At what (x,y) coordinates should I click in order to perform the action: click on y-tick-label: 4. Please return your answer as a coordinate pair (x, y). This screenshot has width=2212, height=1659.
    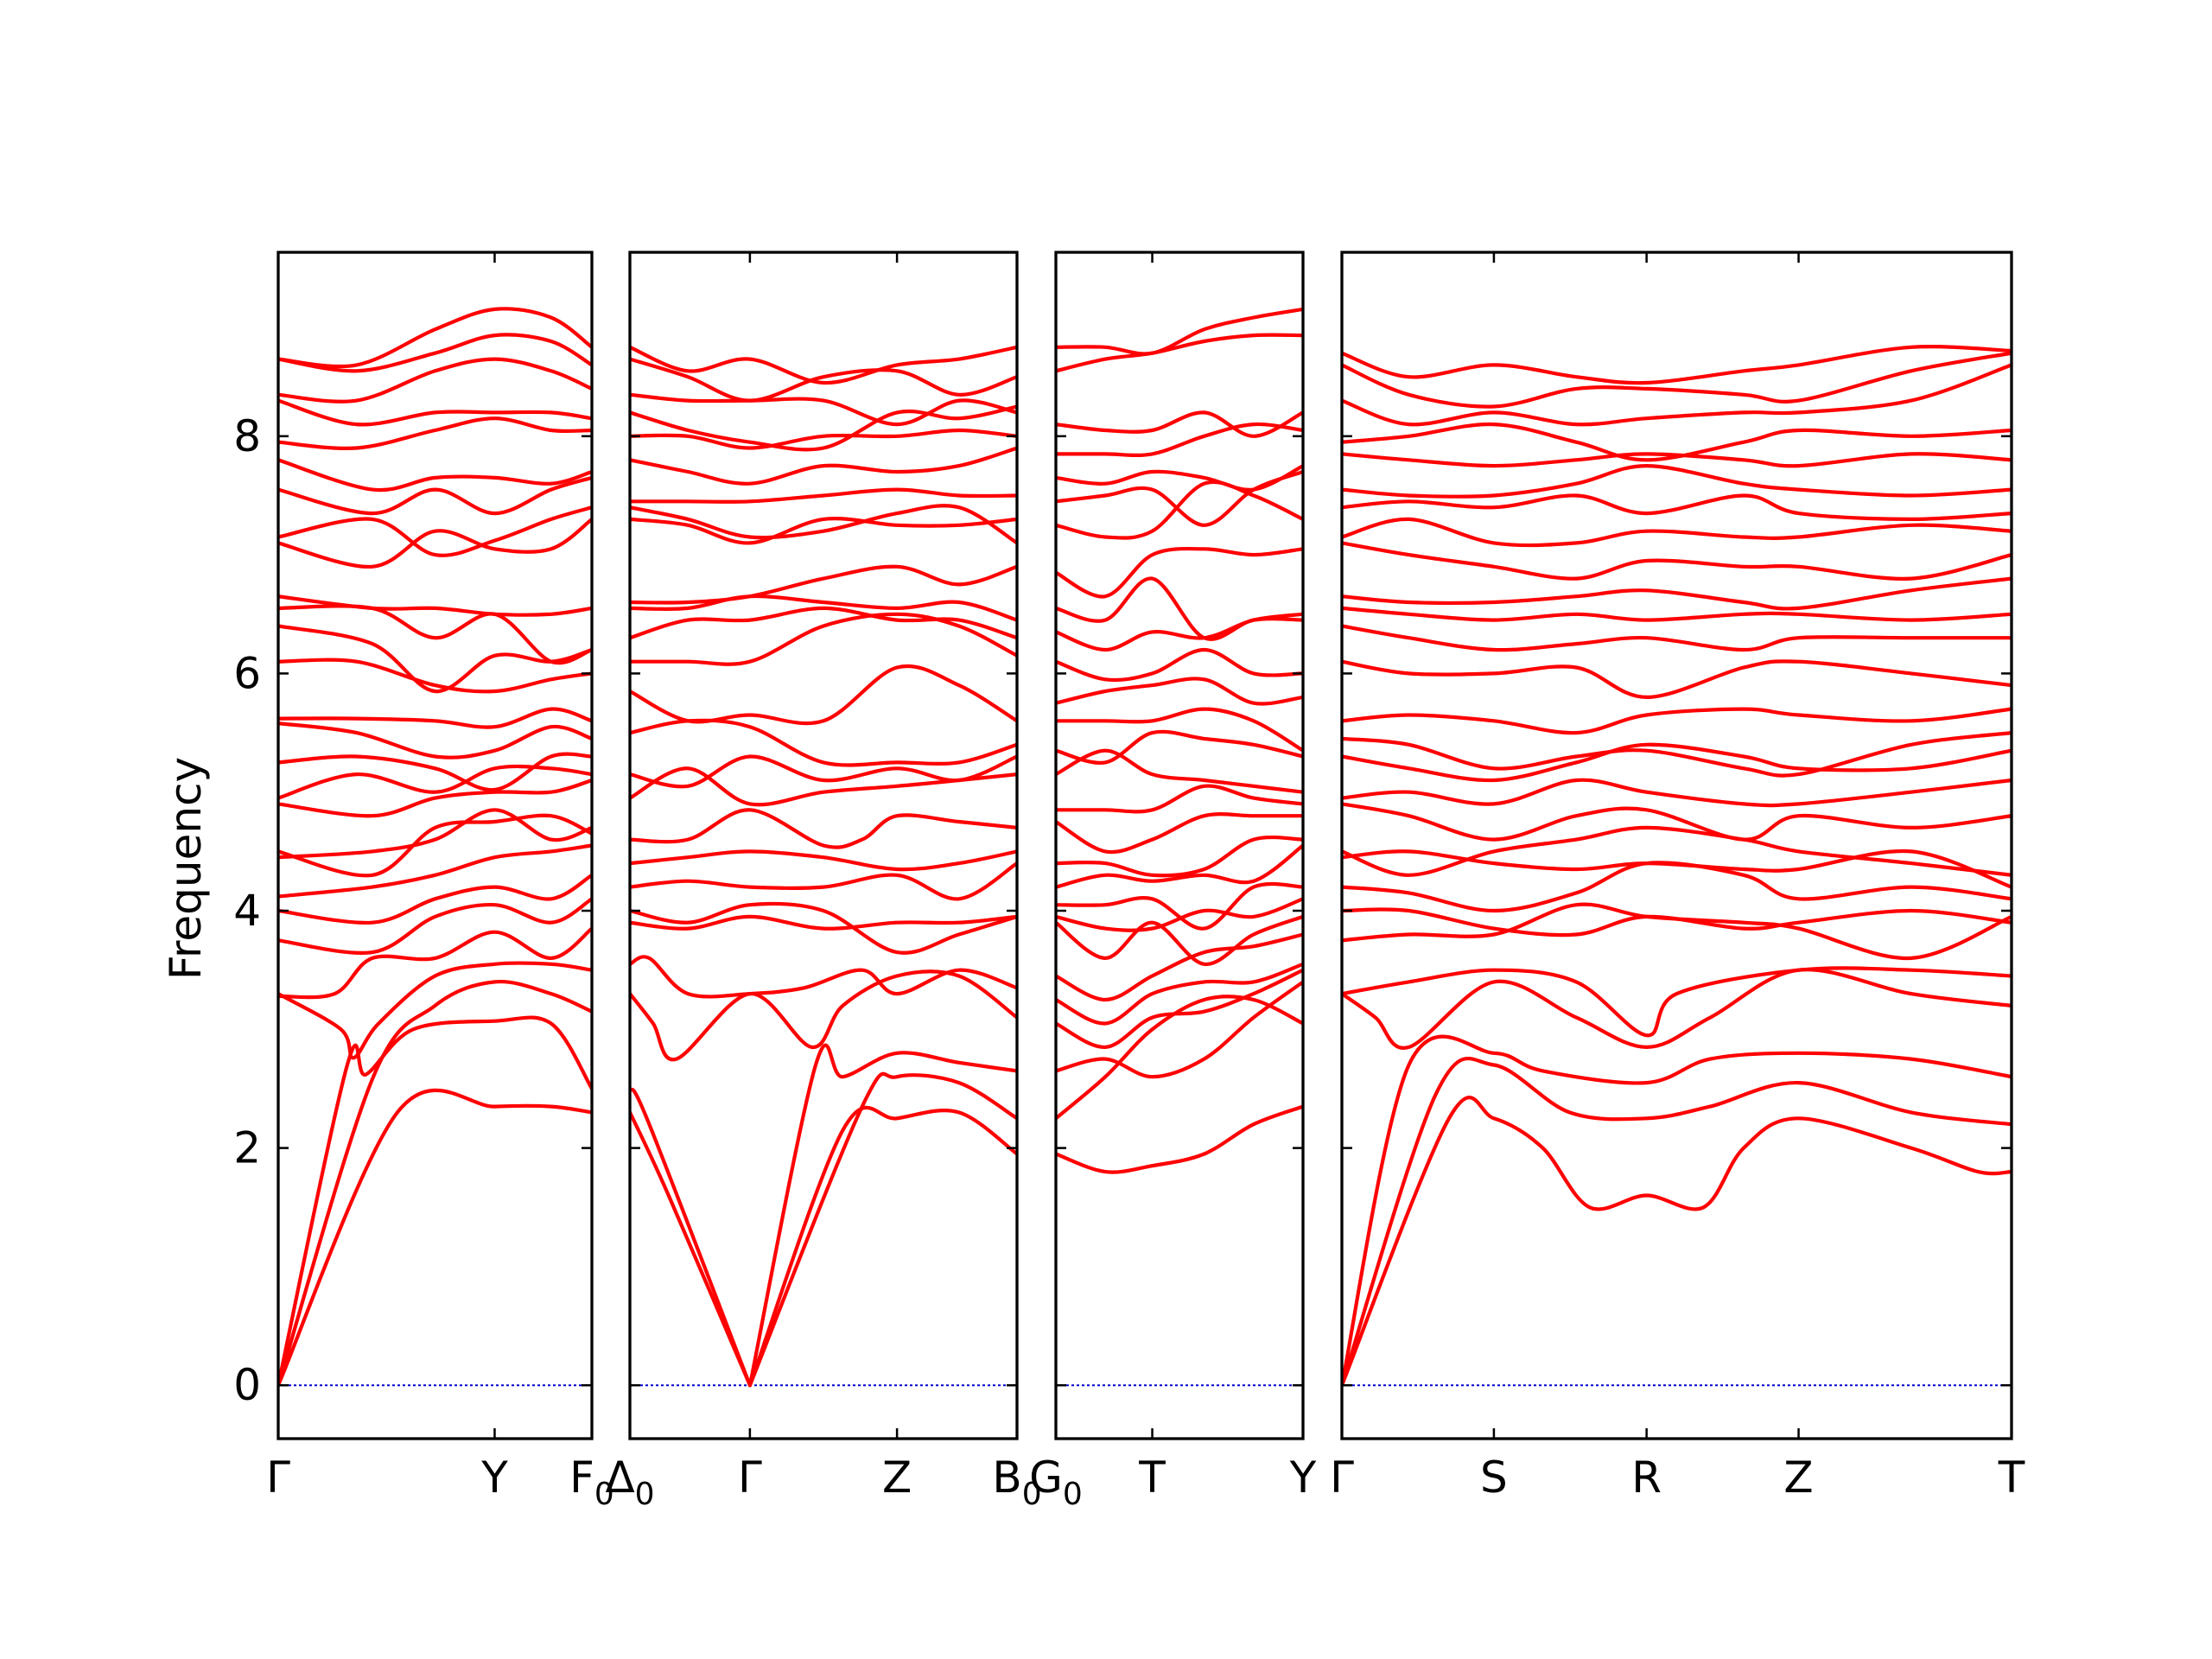
    Looking at the image, I should click on (247, 911).